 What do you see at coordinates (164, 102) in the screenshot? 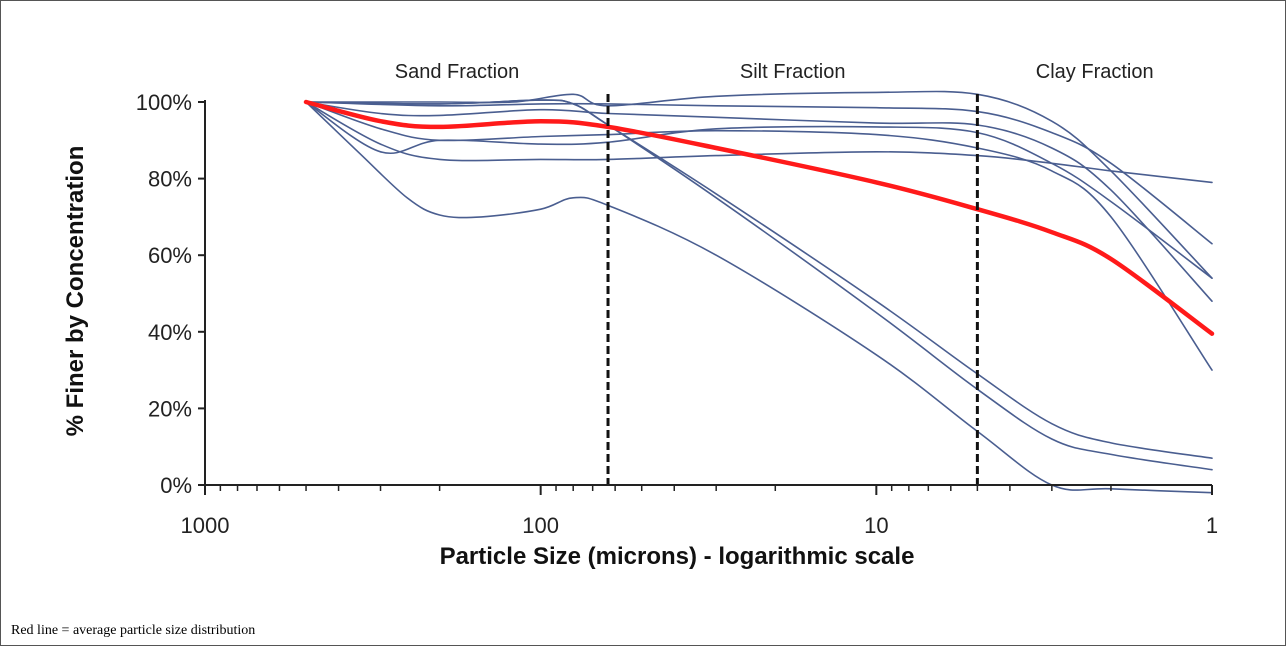
I see `y-tick-label: 100%` at bounding box center [164, 102].